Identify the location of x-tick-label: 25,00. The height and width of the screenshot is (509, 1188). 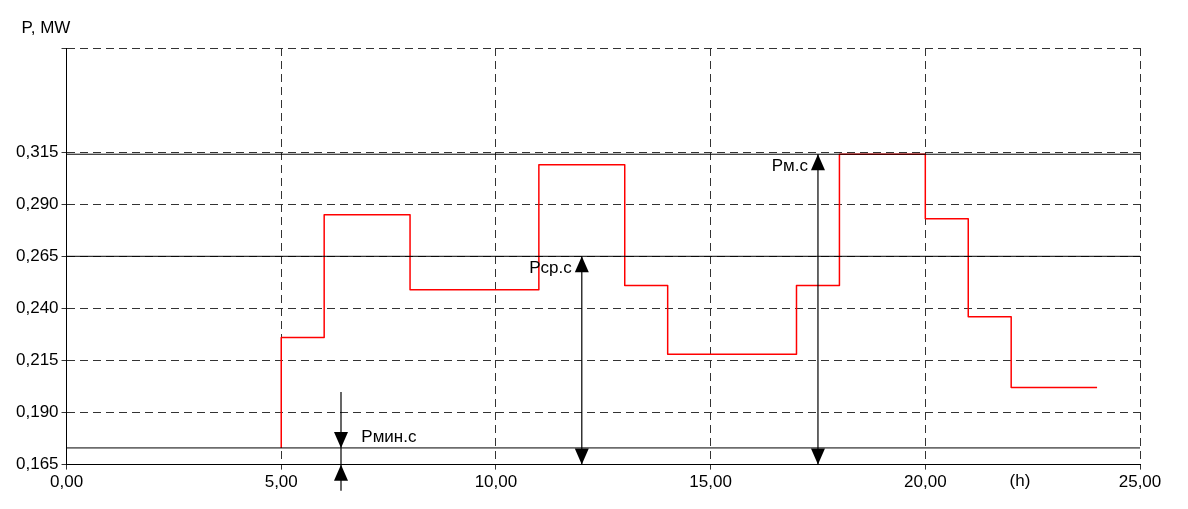
(1140, 482).